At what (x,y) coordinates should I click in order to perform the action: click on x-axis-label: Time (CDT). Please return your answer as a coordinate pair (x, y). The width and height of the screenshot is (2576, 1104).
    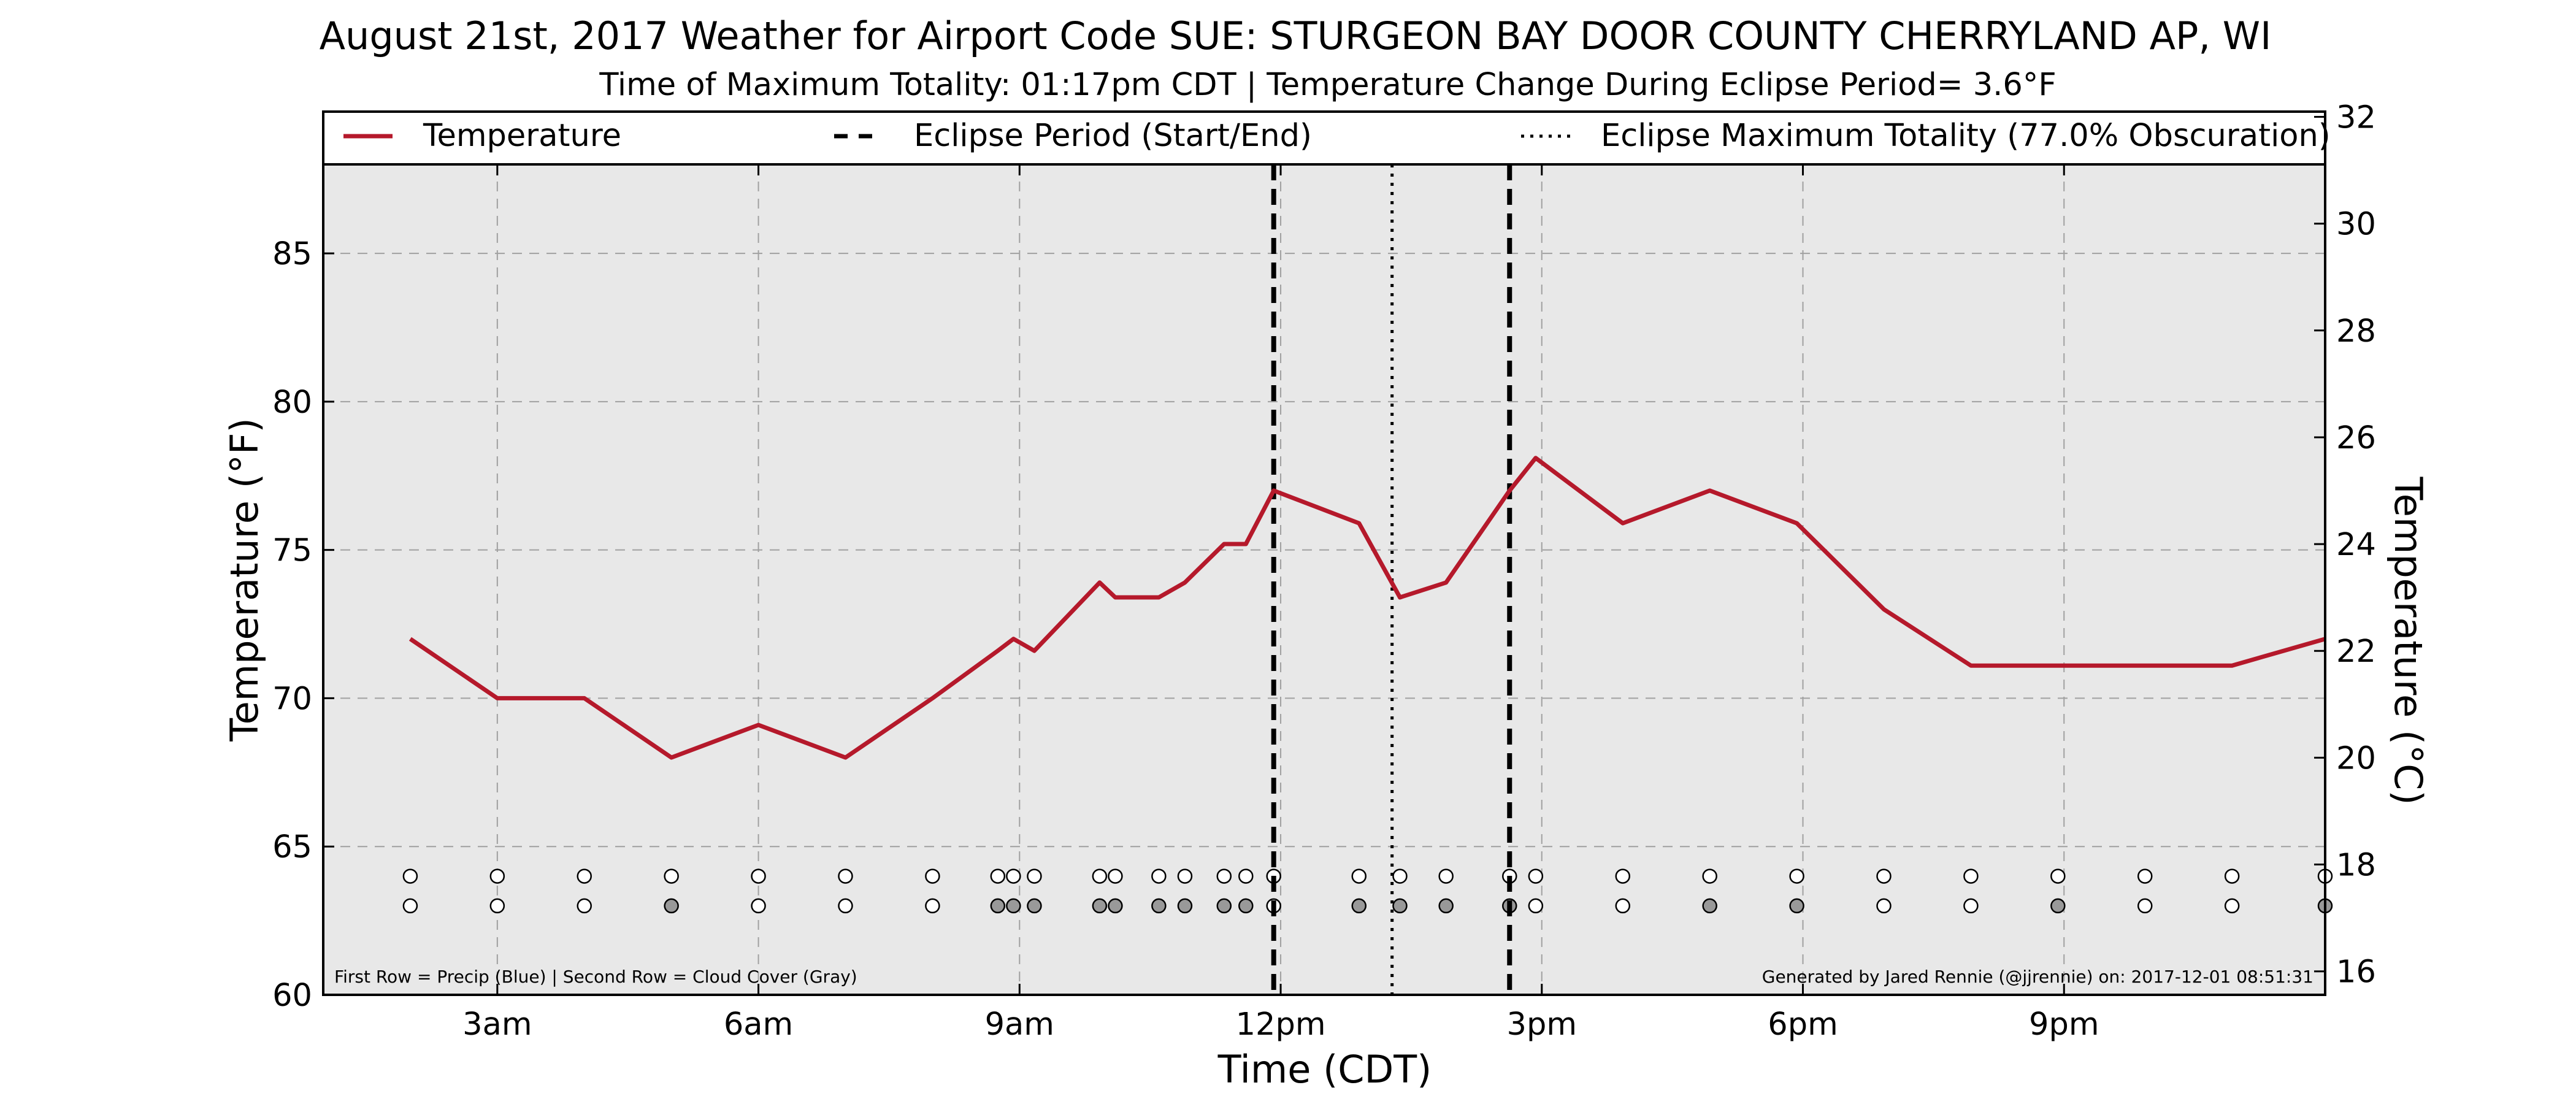
    Looking at the image, I should click on (1324, 1069).